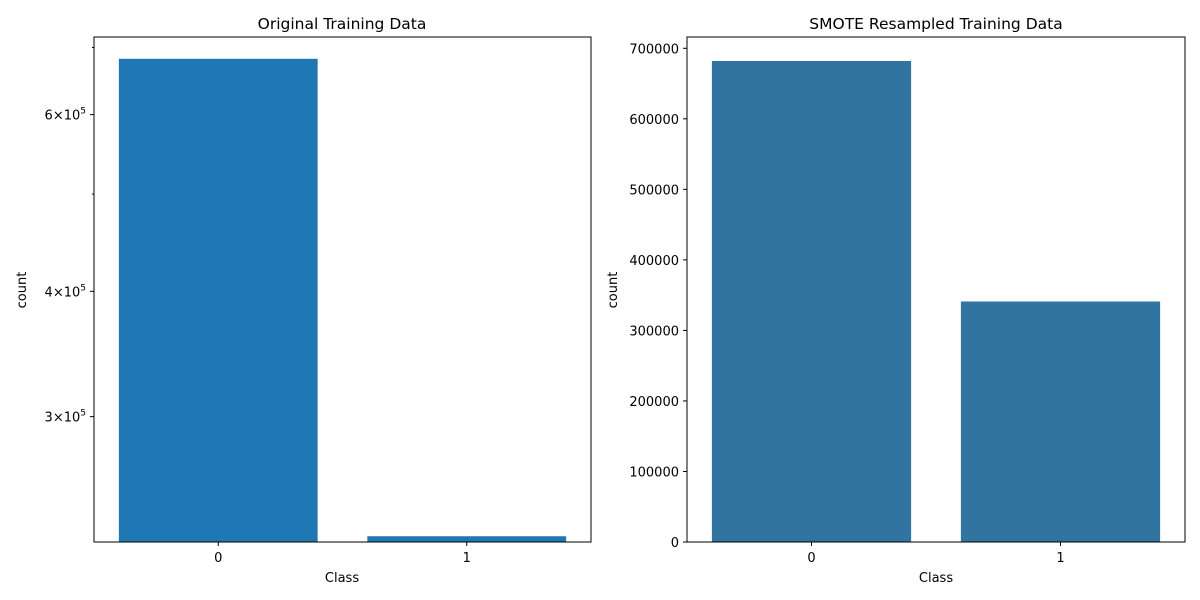 This screenshot has width=1200, height=600. Describe the element at coordinates (654, 331) in the screenshot. I see `y-tick-label: 300000` at that location.